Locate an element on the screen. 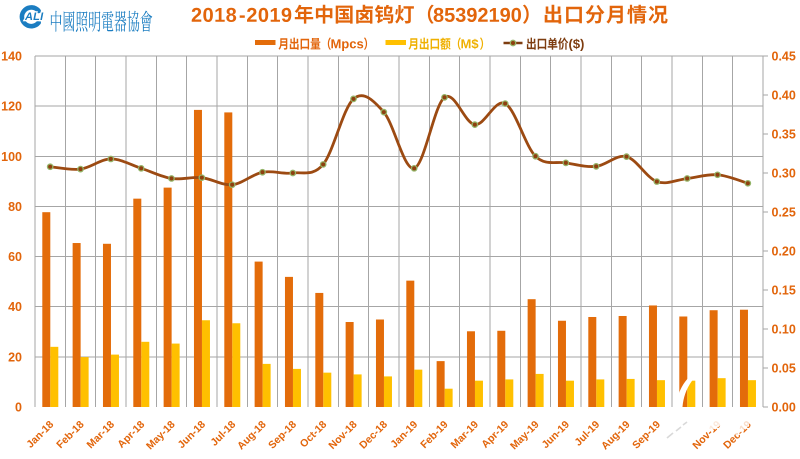 This screenshot has height=459, width=800. svg-text: 20 is located at coordinates (15, 357).